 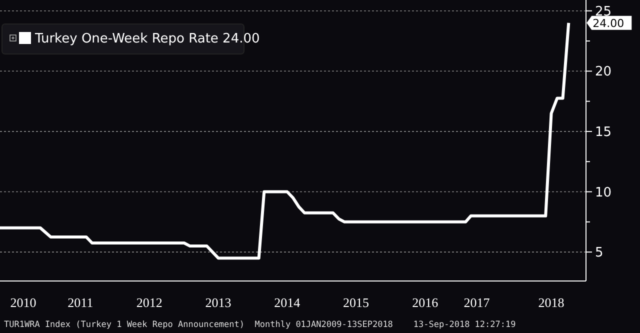 I want to click on legend-label: Turkey One-Week Repo Rate 24.00, so click(x=147, y=39).